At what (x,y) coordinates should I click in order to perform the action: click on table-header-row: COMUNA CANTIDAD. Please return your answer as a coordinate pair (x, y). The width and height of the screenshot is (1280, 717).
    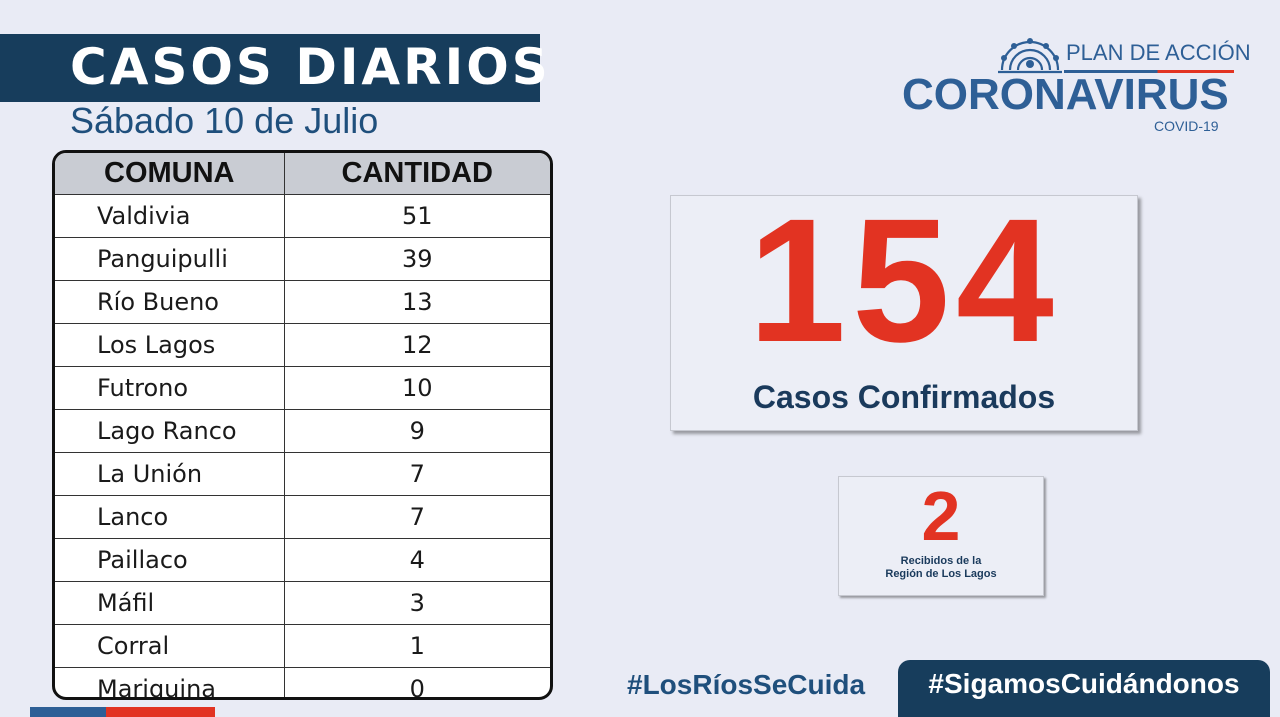
    Looking at the image, I should click on (302, 174).